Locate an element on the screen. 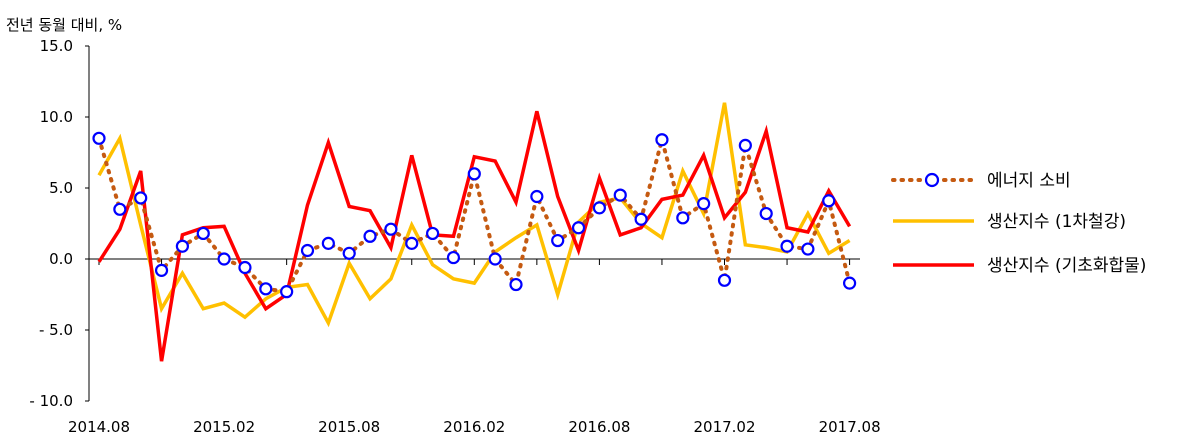 This screenshot has height=443, width=1200. legend-label-steel: 생산지수 (1차철강) is located at coordinates (1056, 222).